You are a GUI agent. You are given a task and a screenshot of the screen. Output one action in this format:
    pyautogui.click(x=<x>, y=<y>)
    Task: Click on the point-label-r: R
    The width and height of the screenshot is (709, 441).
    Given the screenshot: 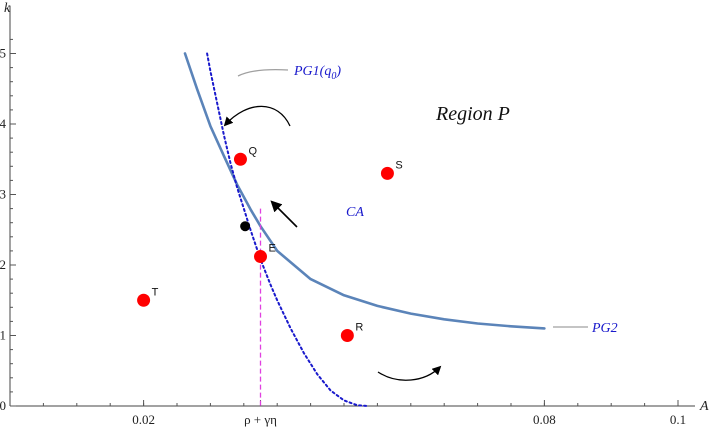 What is the action you would take?
    pyautogui.click(x=359, y=328)
    